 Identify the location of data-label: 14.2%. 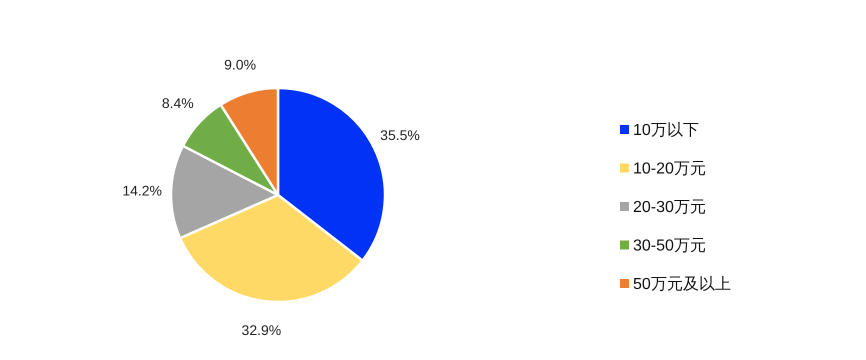
(142, 190).